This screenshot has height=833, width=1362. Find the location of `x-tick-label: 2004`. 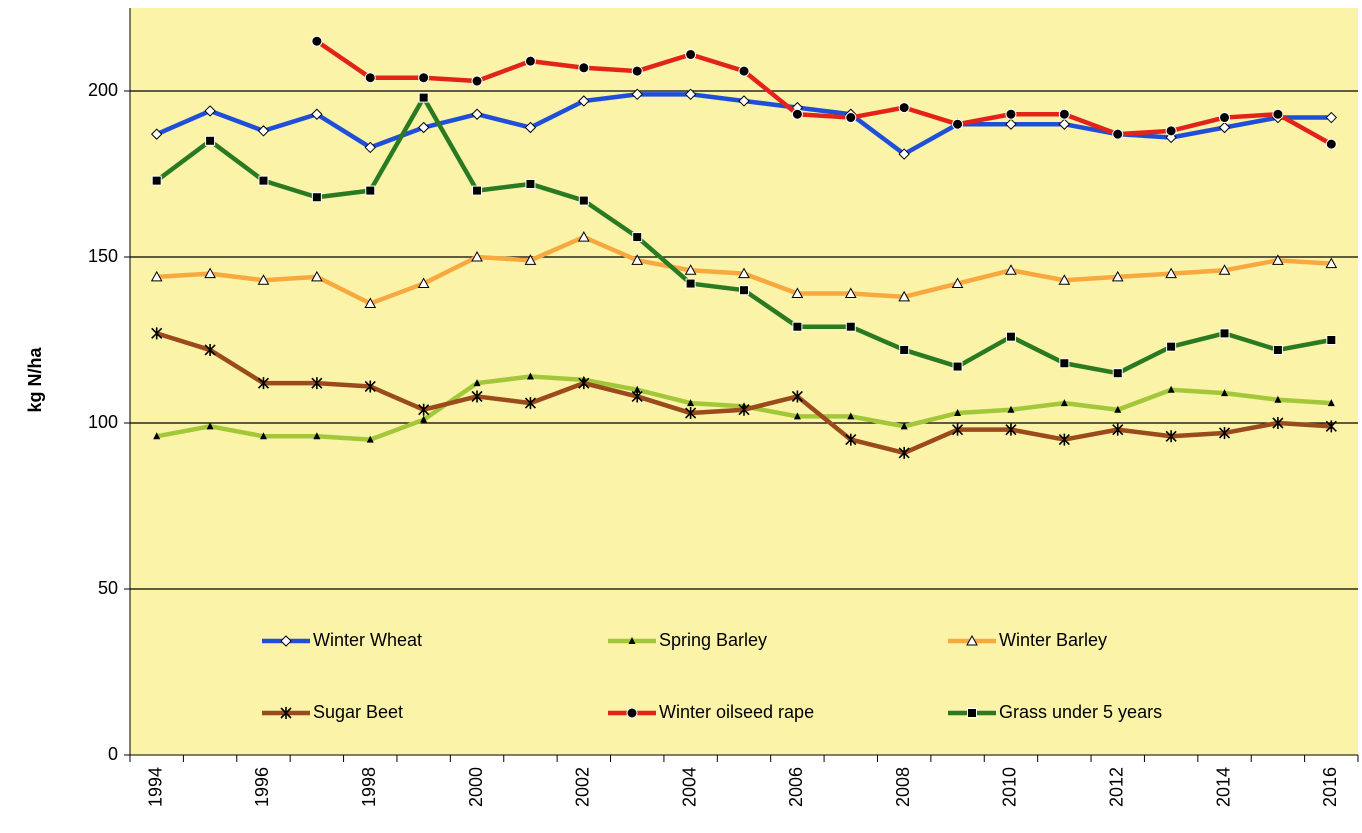

x-tick-label: 2004 is located at coordinates (689, 787).